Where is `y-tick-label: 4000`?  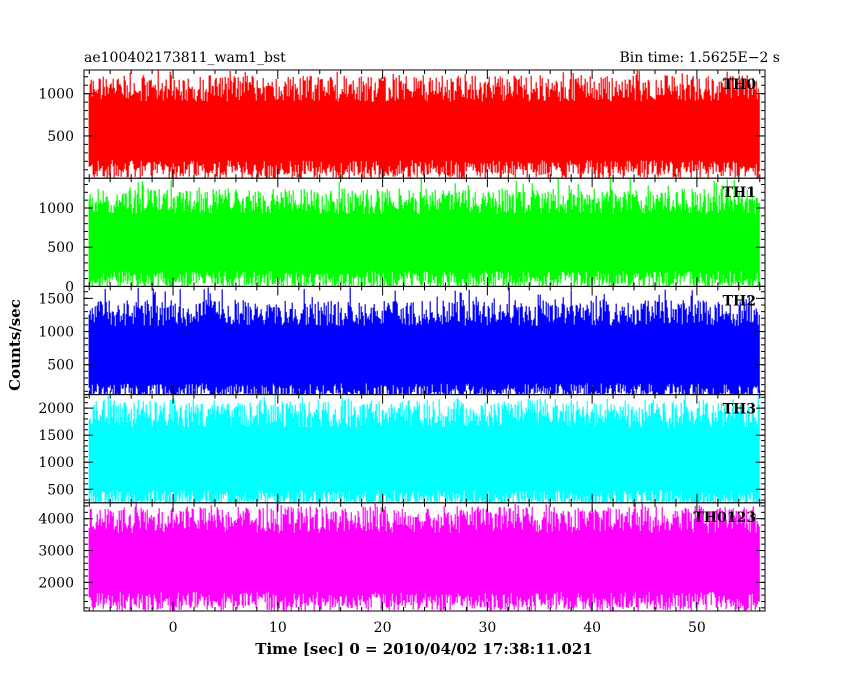
y-tick-label: 4000 is located at coordinates (56, 520).